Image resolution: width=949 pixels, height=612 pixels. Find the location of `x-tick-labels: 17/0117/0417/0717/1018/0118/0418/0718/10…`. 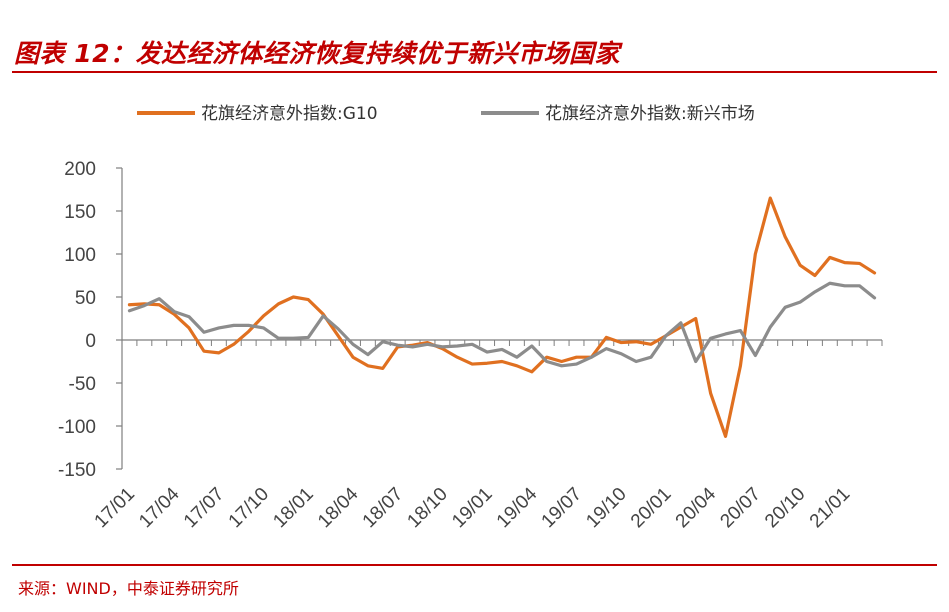

x-tick-labels: 17/0117/0417/0717/1018/0118/0418/0718/10… is located at coordinates (473, 507).